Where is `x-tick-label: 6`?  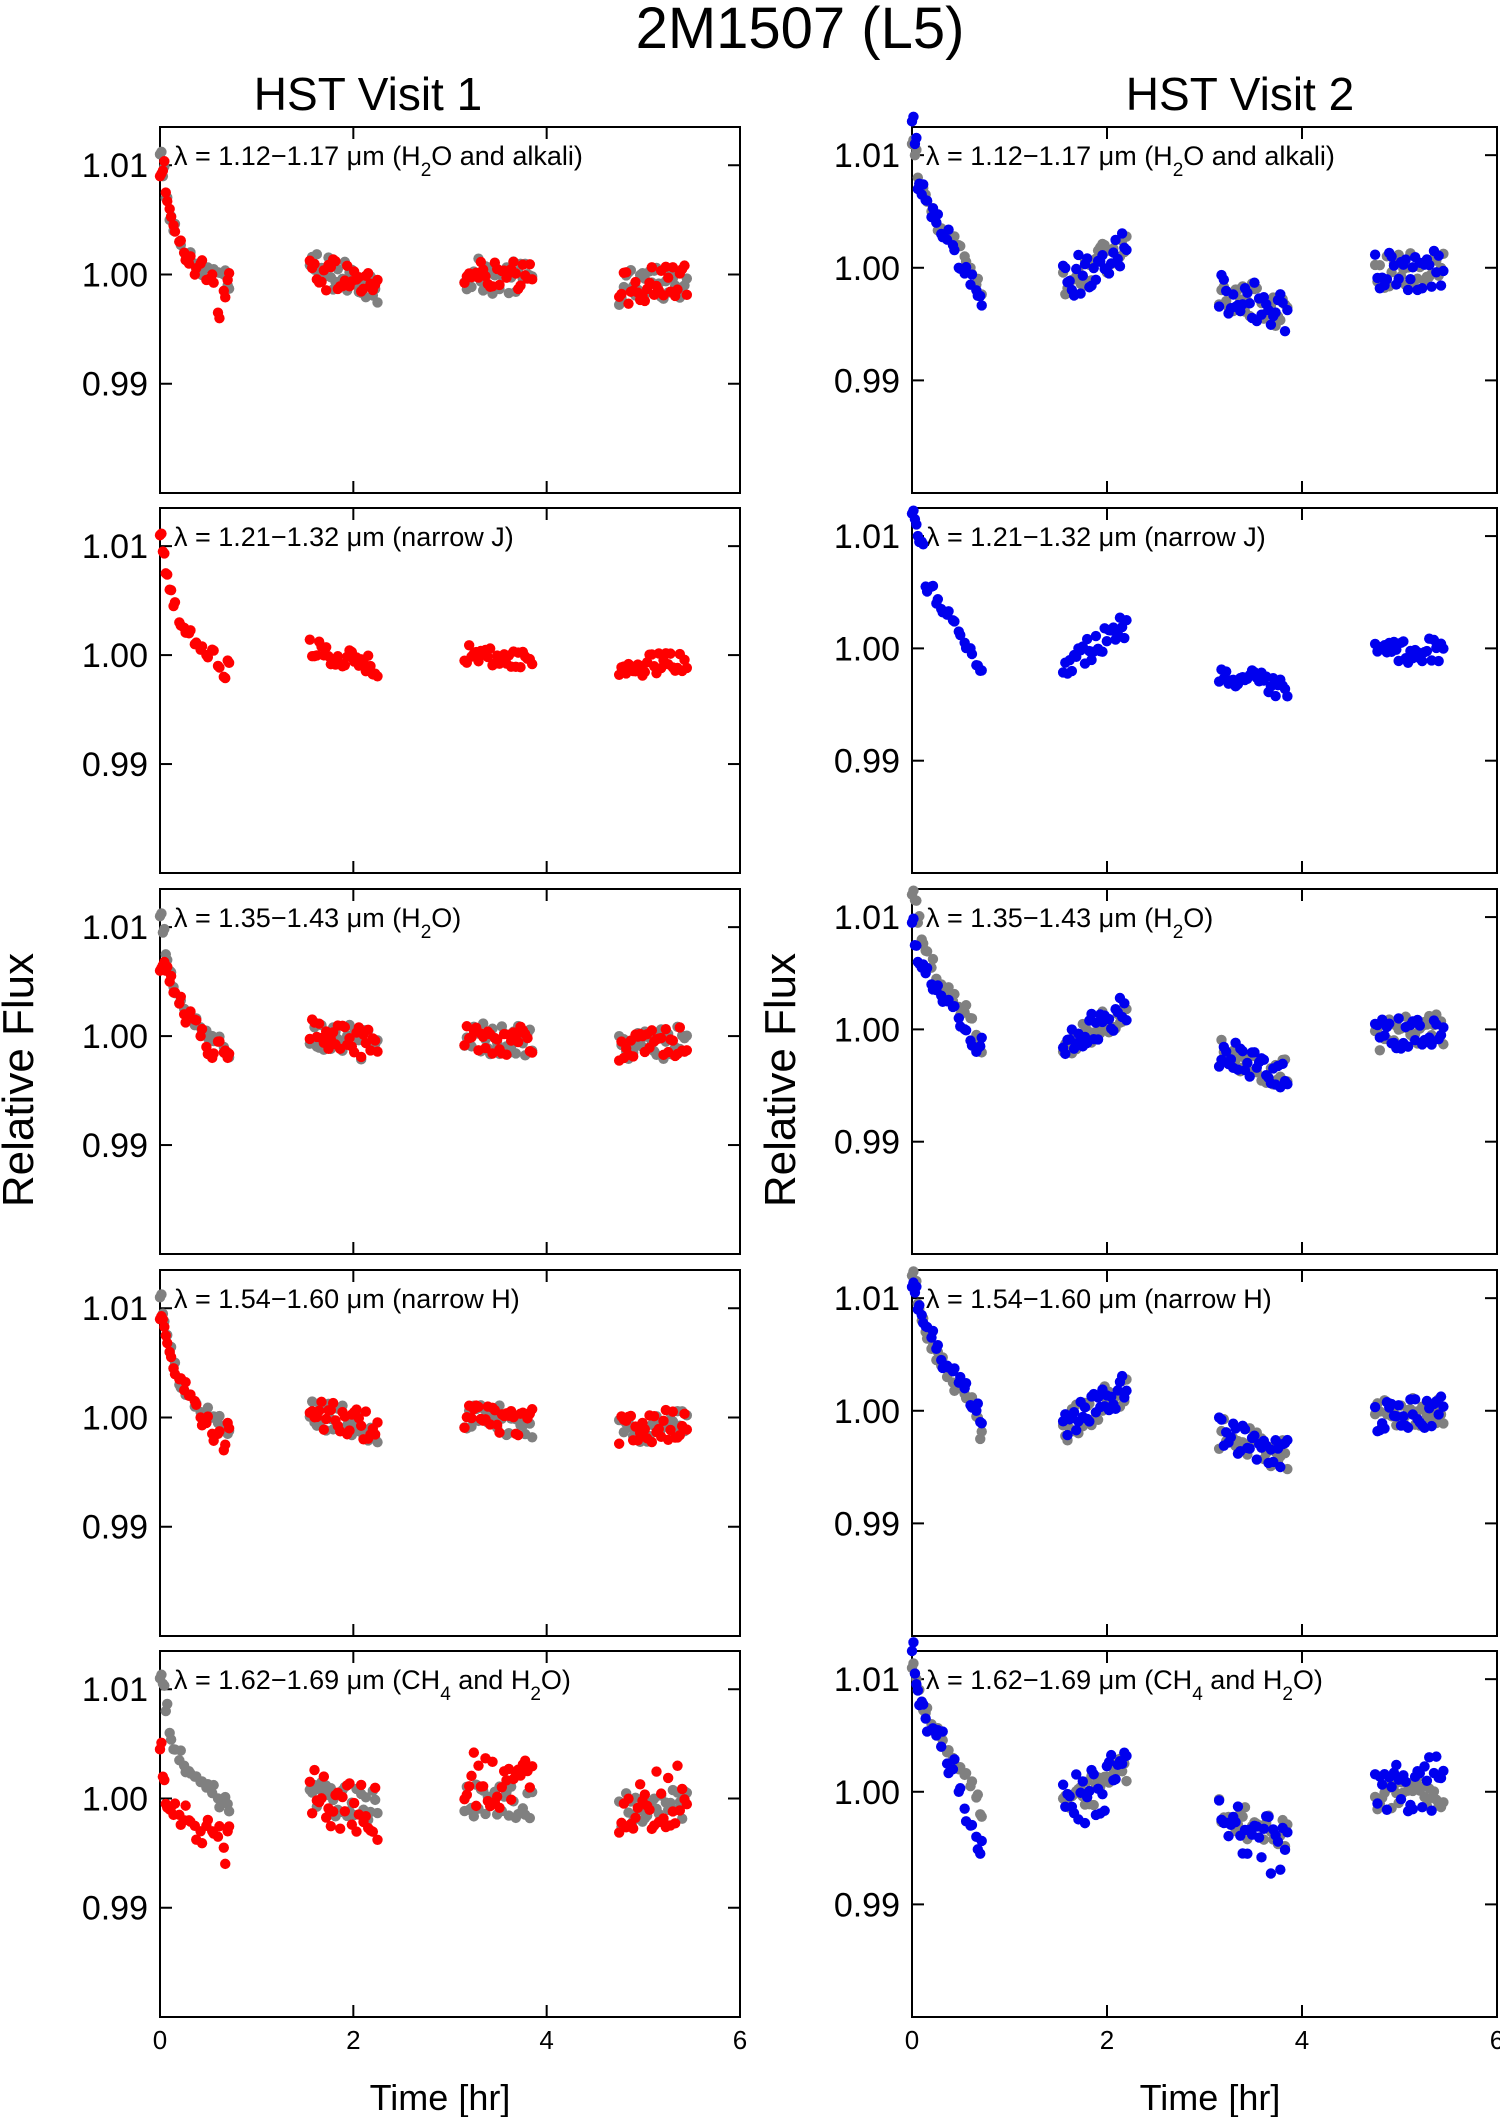 x-tick-label: 6 is located at coordinates (740, 2040).